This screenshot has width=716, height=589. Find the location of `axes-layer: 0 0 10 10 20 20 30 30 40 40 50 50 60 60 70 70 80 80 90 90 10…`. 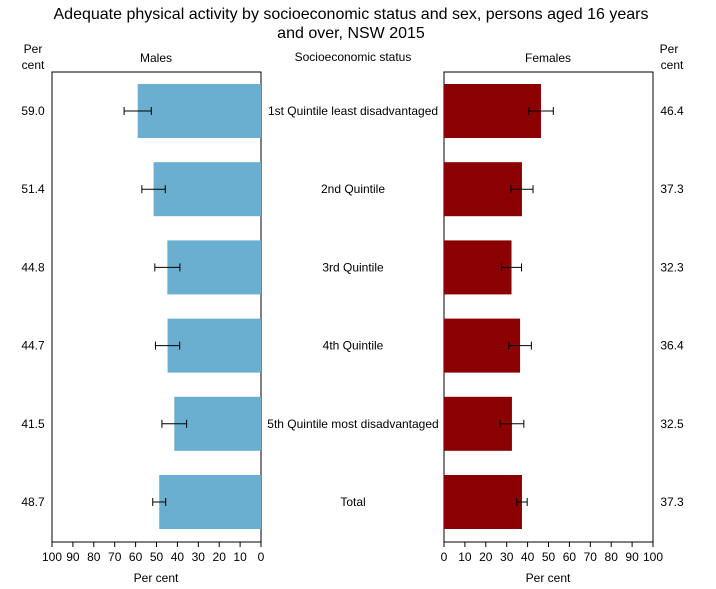

axes-layer: 0 0 10 10 20 20 30 30 40 40 50 50 60 60 70 70 80 80 90 90 10… is located at coordinates (352, 553).